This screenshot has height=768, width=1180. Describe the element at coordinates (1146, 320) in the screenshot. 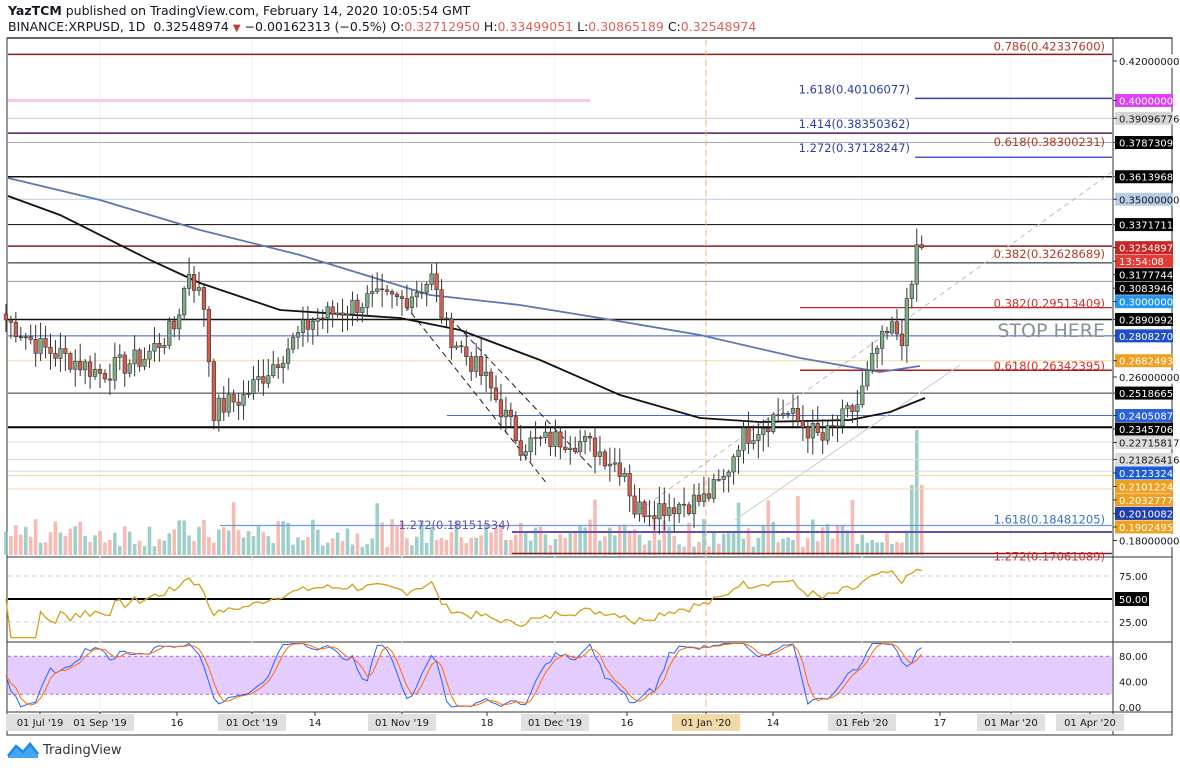

I see `price-axis-label: 0.28909920` at that location.